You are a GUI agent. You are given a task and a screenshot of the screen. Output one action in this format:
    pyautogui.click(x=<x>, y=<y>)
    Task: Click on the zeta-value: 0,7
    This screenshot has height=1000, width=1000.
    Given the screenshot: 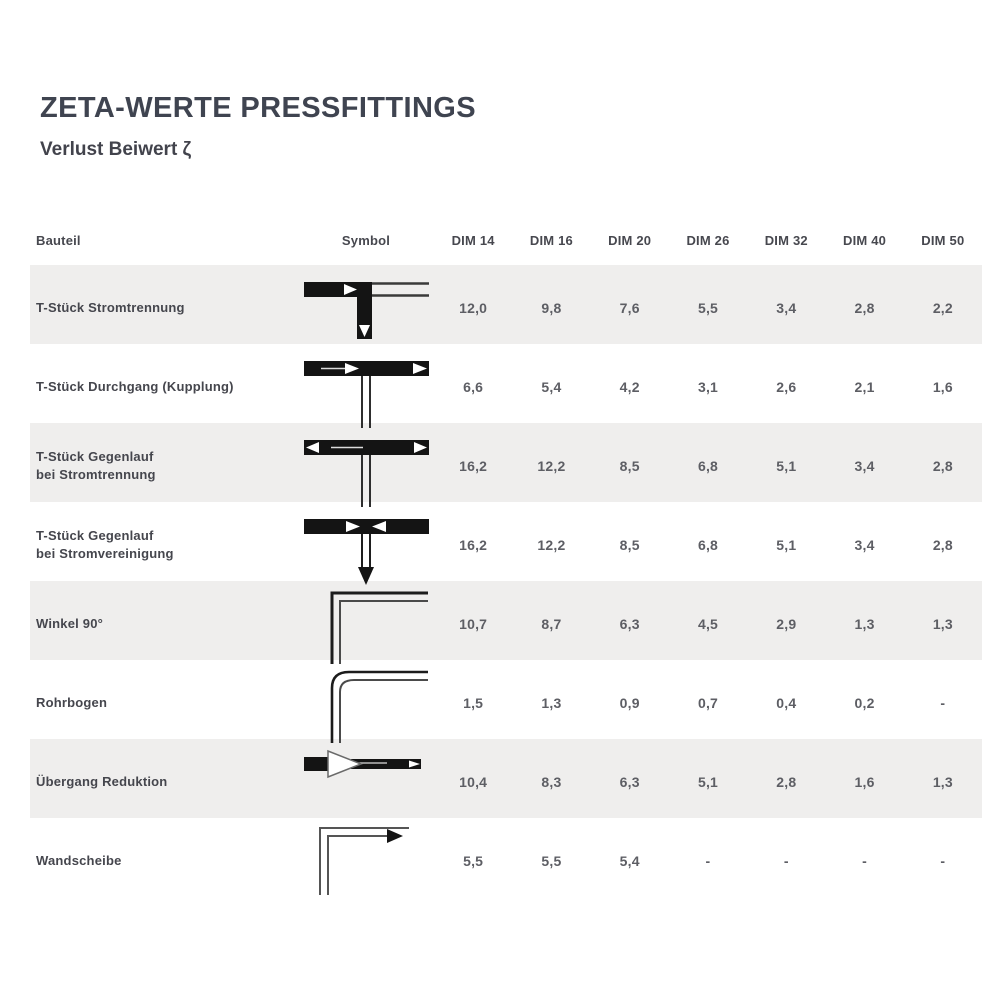 What is the action you would take?
    pyautogui.click(x=708, y=703)
    